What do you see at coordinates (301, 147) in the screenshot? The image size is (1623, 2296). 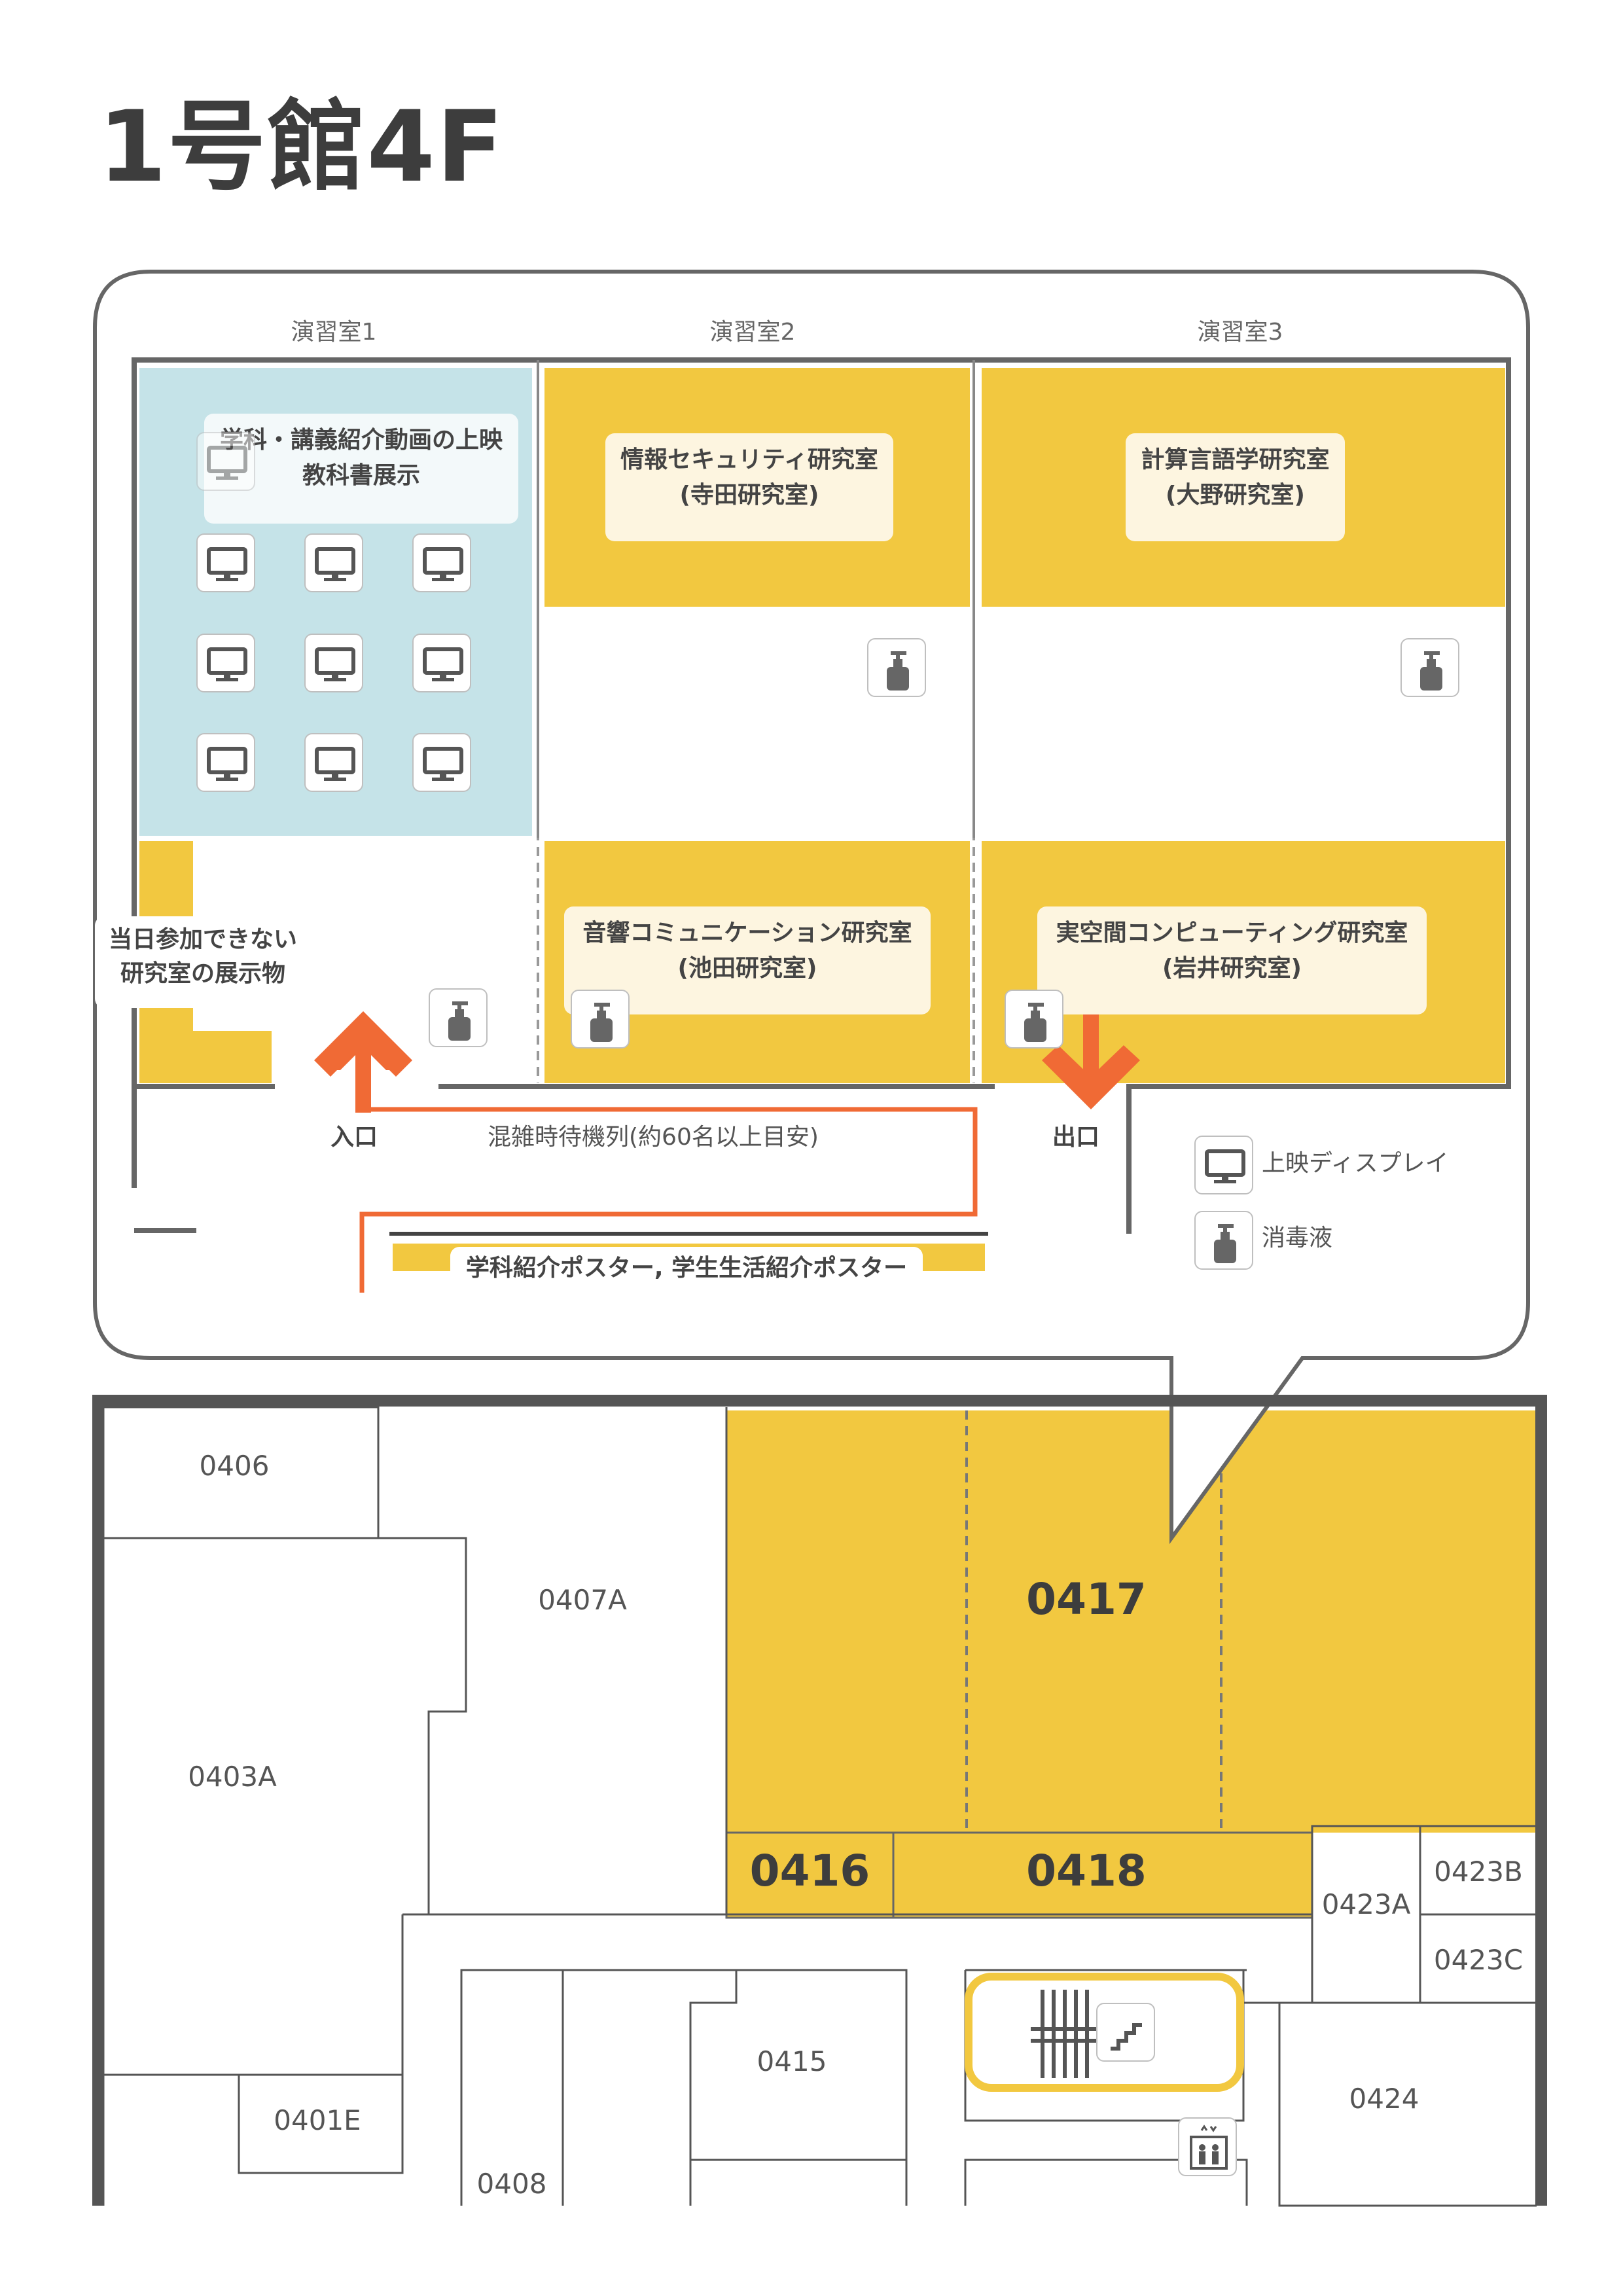 I see `page-title: 1号館4F` at bounding box center [301, 147].